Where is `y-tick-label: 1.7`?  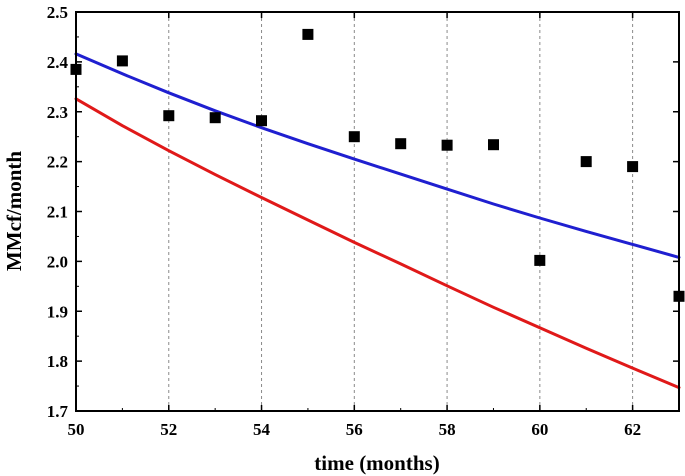 y-tick-label: 1.7 is located at coordinates (58, 411).